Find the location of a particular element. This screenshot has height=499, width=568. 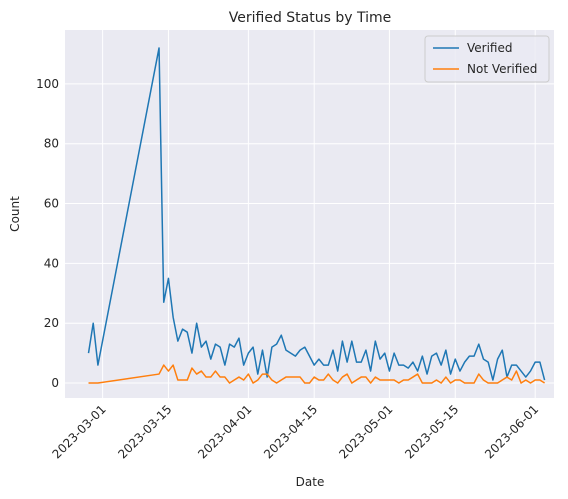

y-tick-label: 0 is located at coordinates (55, 383).